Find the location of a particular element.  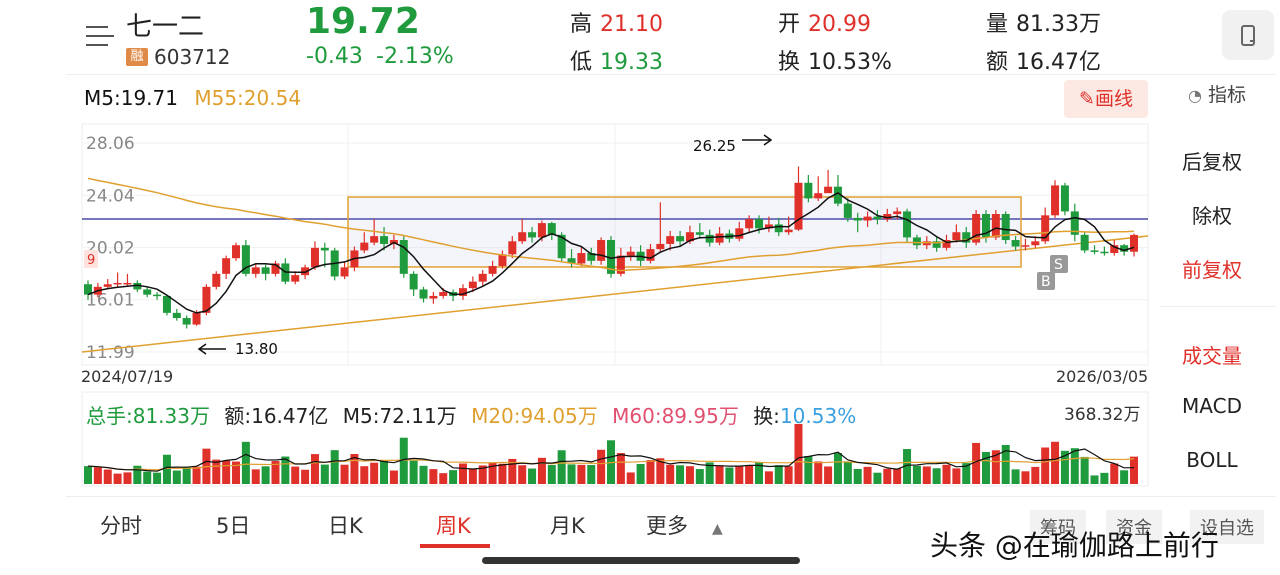

side-item-boll: BOLL is located at coordinates (1212, 460).